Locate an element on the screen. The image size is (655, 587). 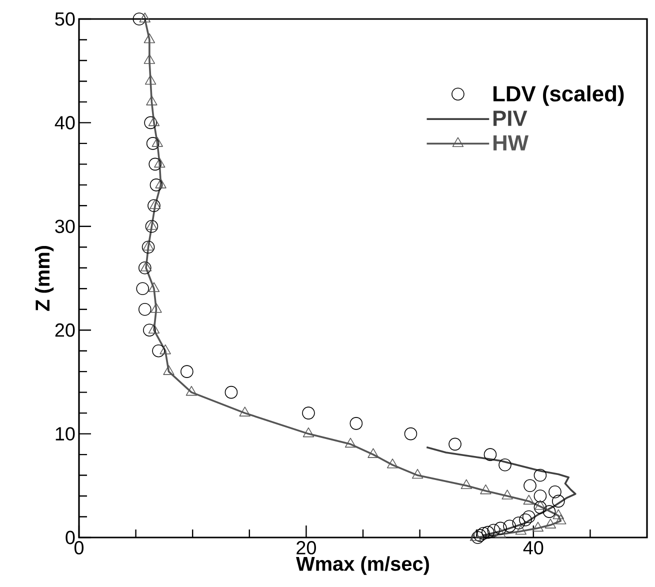
y-tick-label: 30 is located at coordinates (65, 227).